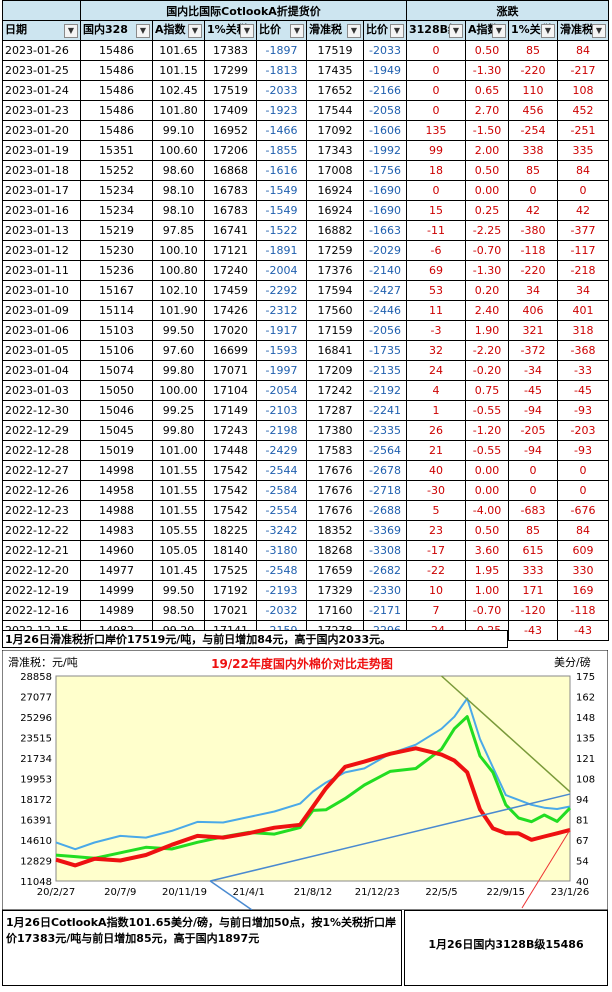 The height and width of the screenshot is (992, 612). Describe the element at coordinates (487, 90) in the screenshot. I see `table-cell: 0.65` at that location.